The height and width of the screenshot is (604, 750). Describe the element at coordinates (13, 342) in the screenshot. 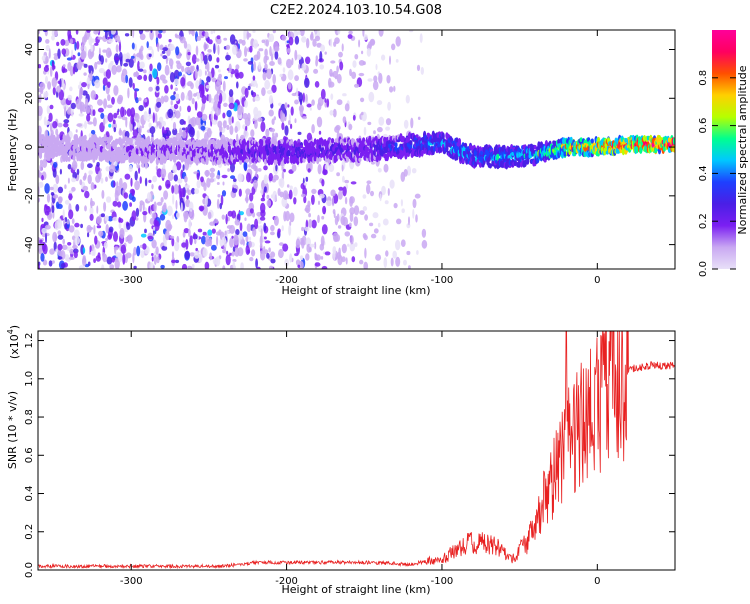

I see `snr-scale-label: (x104)` at that location.